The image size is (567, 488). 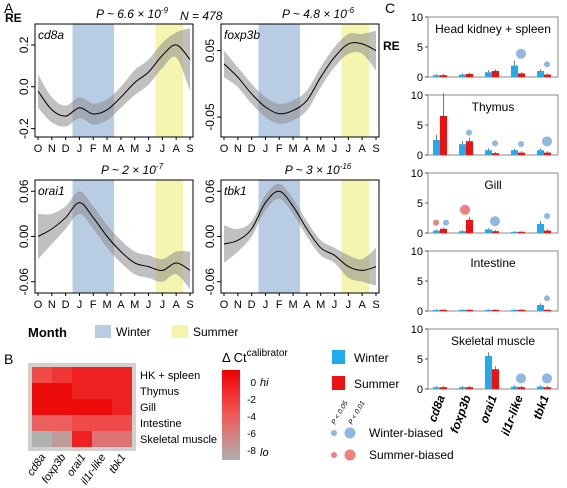 I want to click on y-tick-label: -0.2, so click(x=24, y=128).